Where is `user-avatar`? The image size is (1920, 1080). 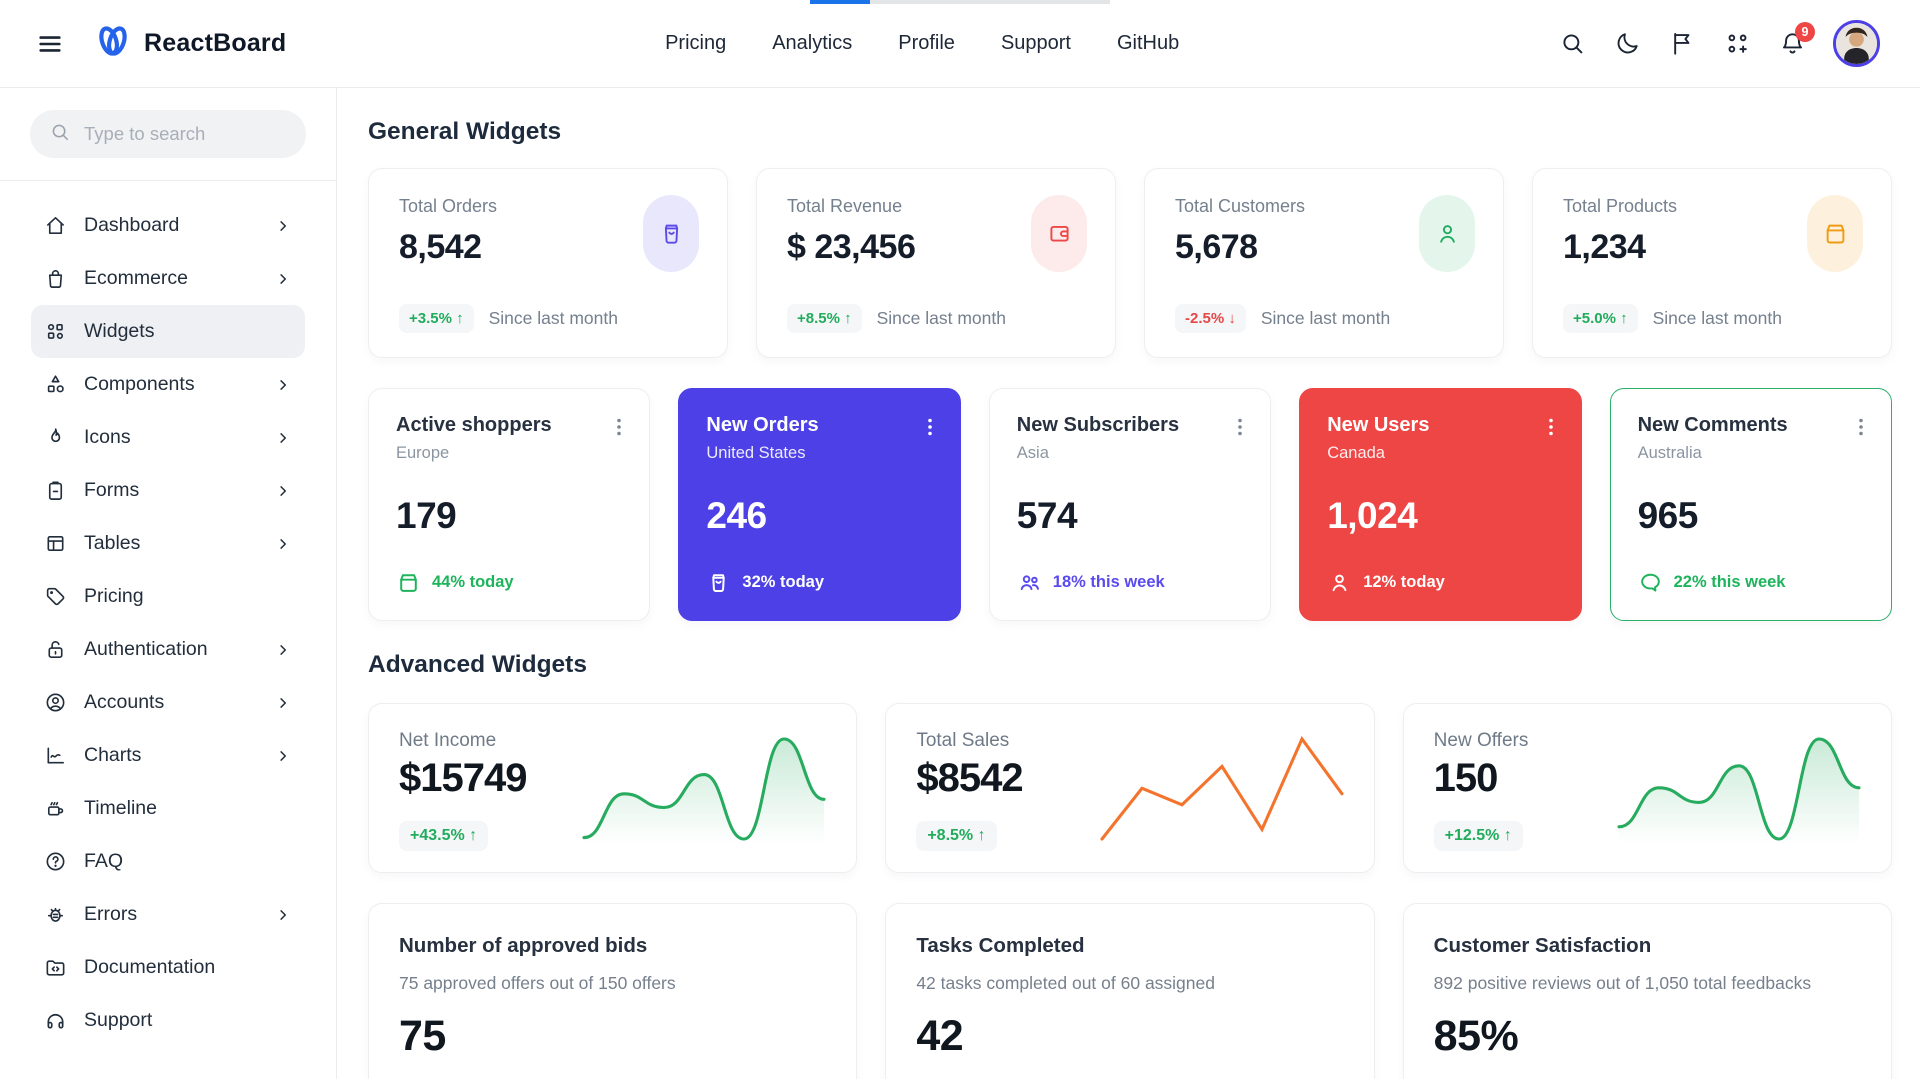 user-avatar is located at coordinates (1856, 43).